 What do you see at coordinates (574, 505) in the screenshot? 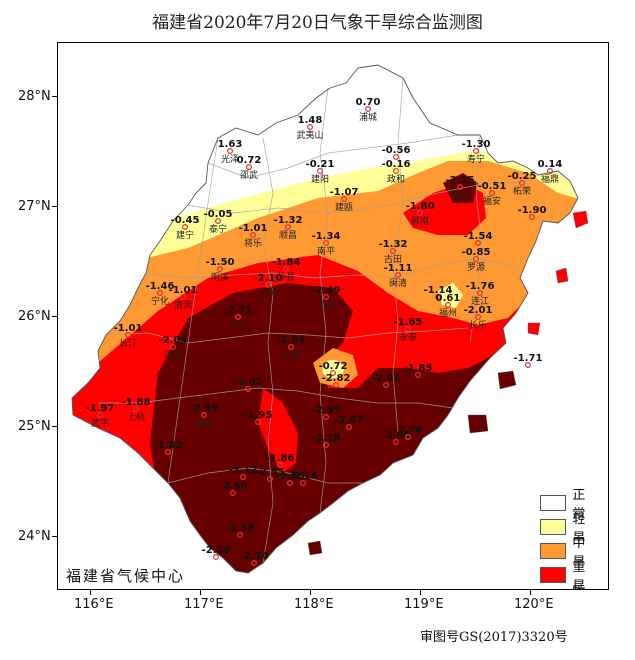
I see `legend-item: 正常` at bounding box center [574, 505].